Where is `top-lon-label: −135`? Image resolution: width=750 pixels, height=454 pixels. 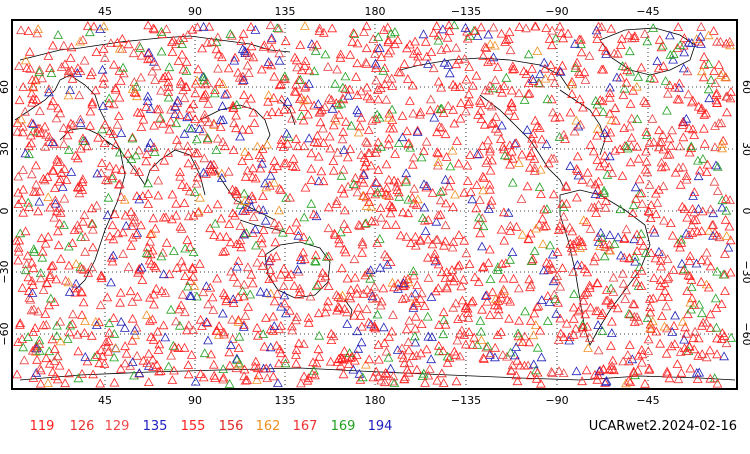 top-lon-label: −135 is located at coordinates (466, 11).